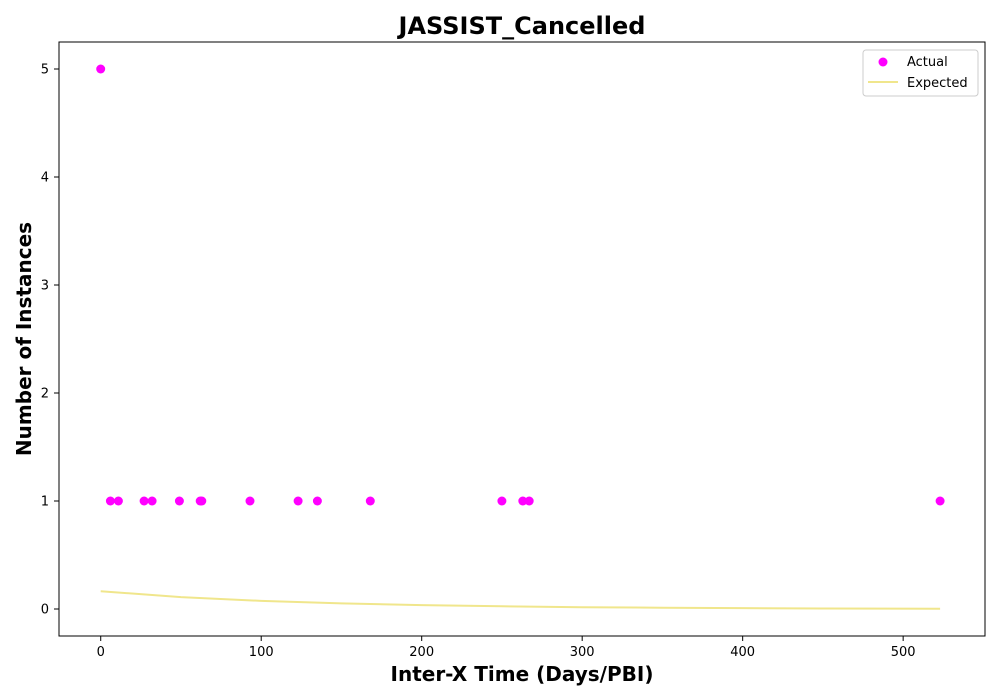 The width and height of the screenshot is (1000, 700). What do you see at coordinates (742, 652) in the screenshot?
I see `x-tick-label: 400` at bounding box center [742, 652].